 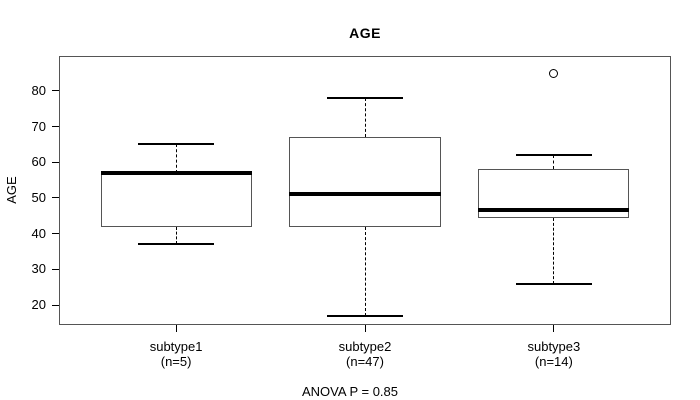 What do you see at coordinates (350, 391) in the screenshot?
I see `anova-annotation: ANOVA P = 0.85` at bounding box center [350, 391].